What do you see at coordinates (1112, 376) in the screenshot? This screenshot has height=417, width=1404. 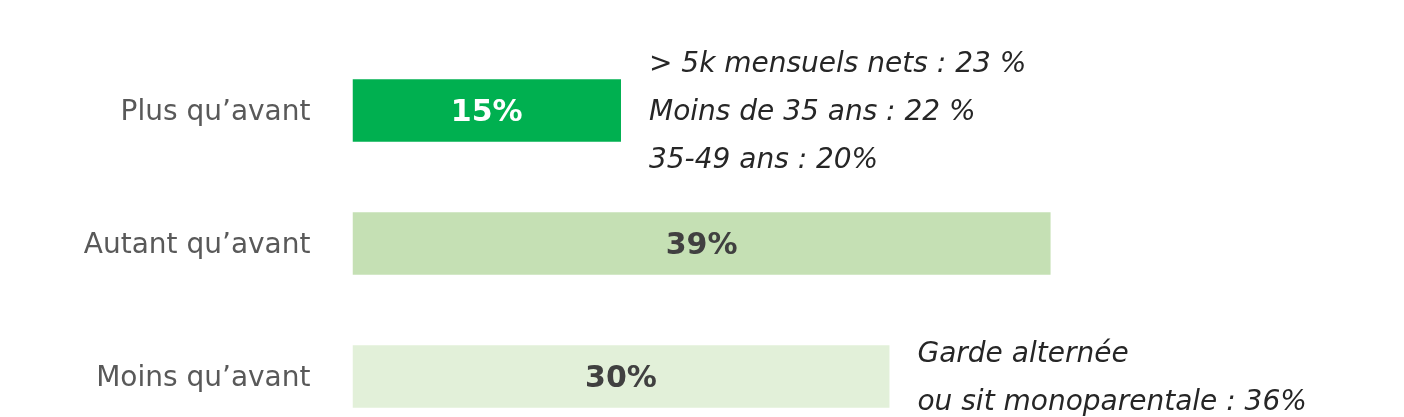 I see `annotation: Garde alternée ou sit monoparentale : 36%` at bounding box center [1112, 376].